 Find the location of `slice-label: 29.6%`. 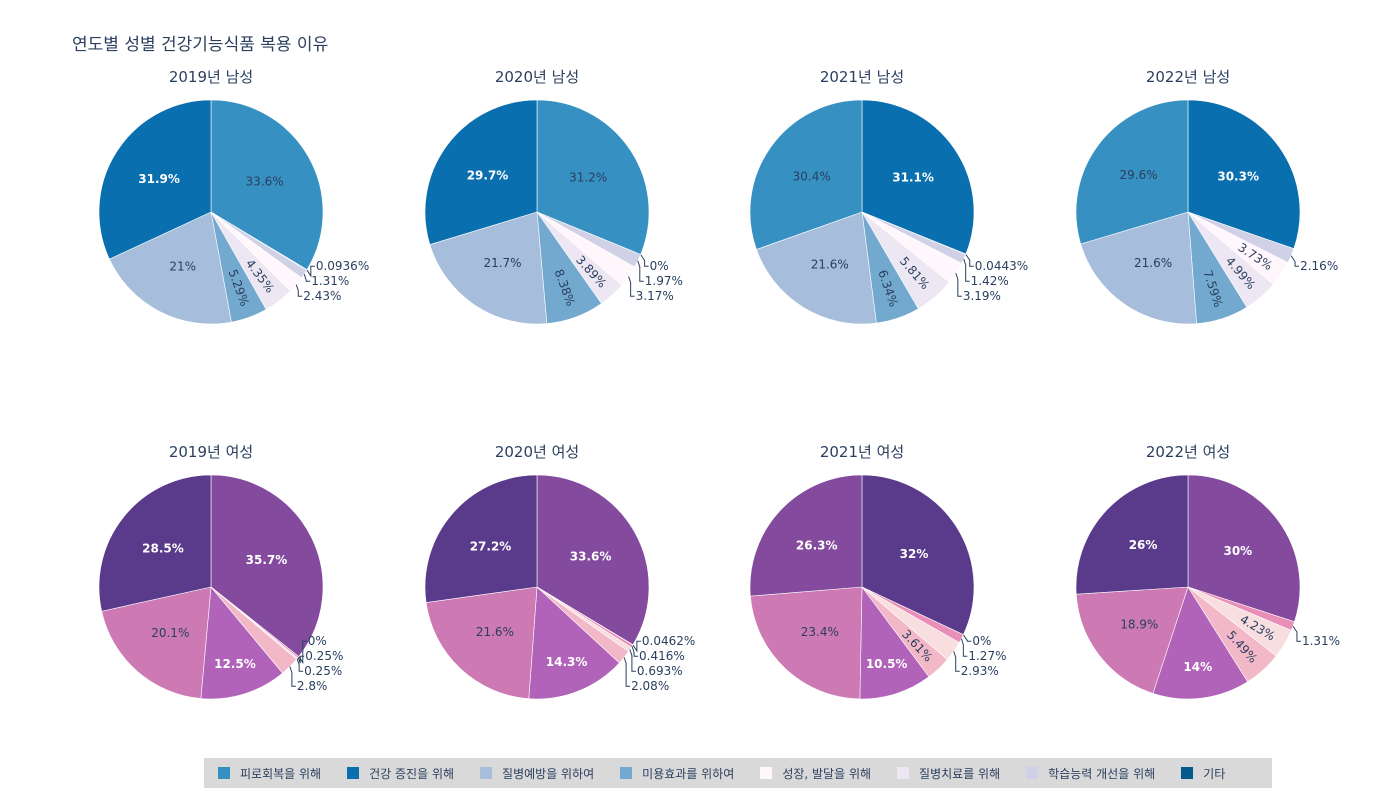

slice-label: 29.6% is located at coordinates (1139, 175).